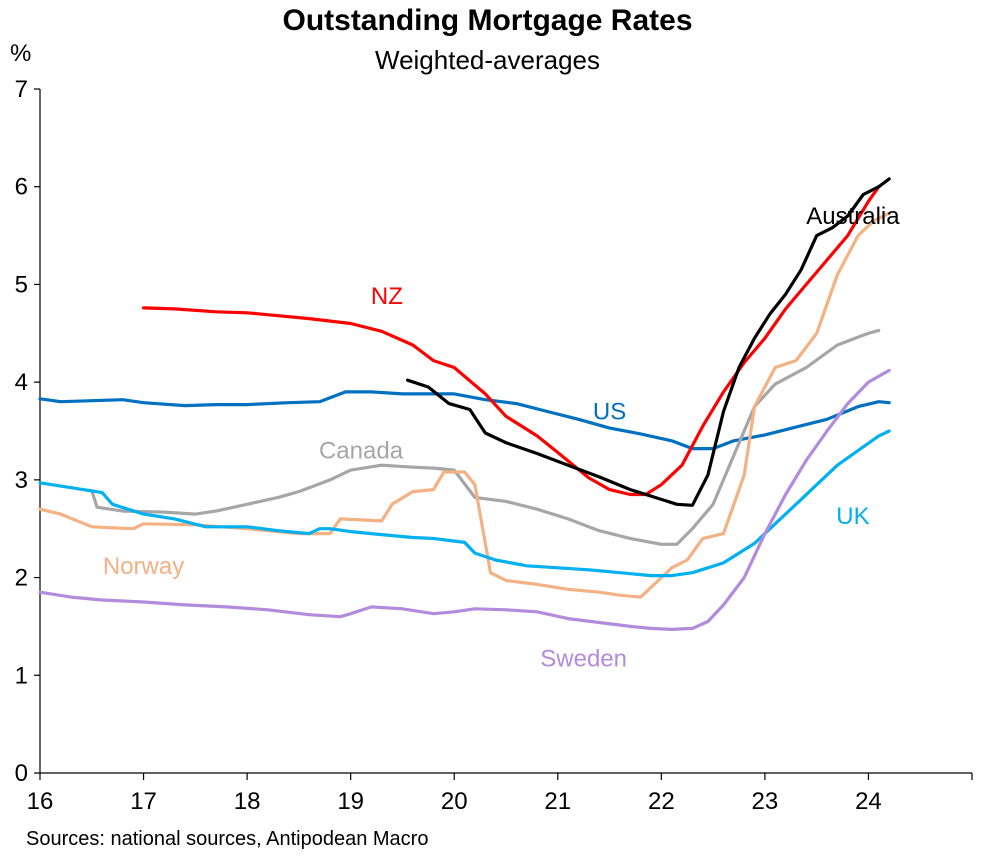  Describe the element at coordinates (21, 53) in the screenshot. I see `y-axis-unit-label: %` at that location.